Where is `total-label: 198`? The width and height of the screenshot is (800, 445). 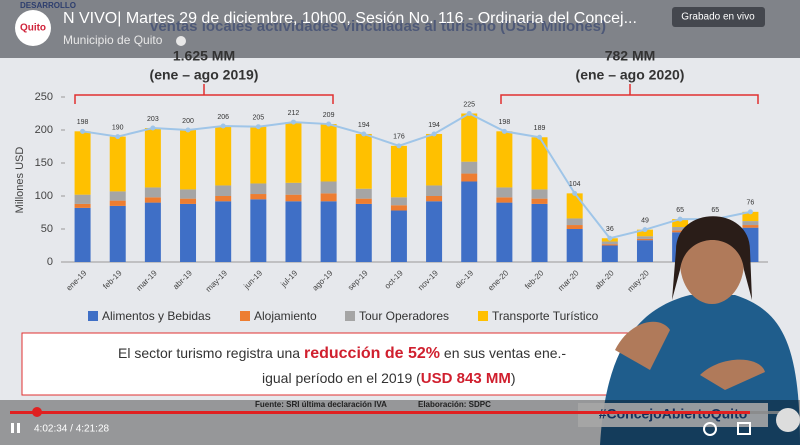 total-label: 198 is located at coordinates (505, 122).